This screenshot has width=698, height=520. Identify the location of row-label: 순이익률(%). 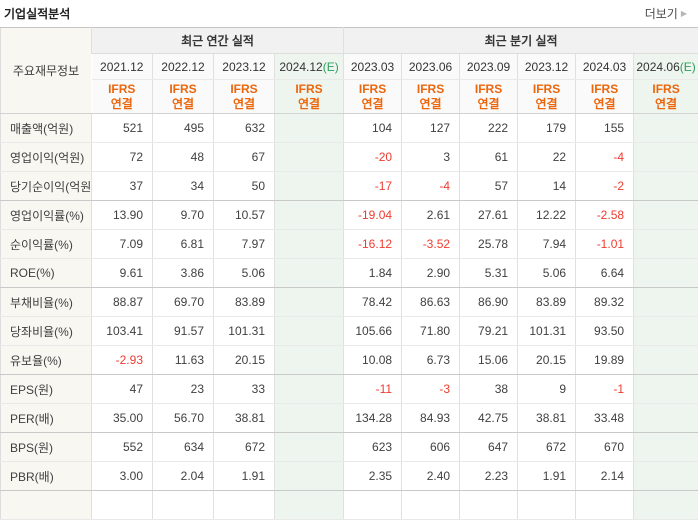
(46, 244).